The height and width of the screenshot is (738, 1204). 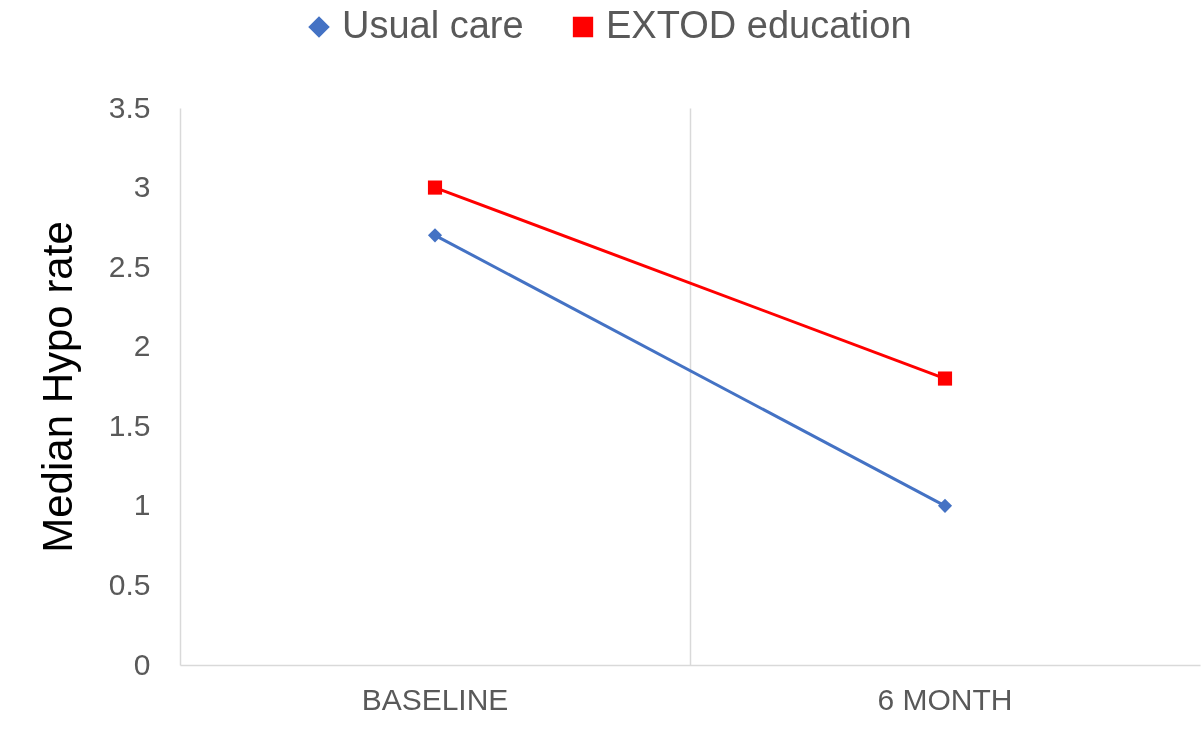 What do you see at coordinates (142, 664) in the screenshot?
I see `y-tick-label: 0` at bounding box center [142, 664].